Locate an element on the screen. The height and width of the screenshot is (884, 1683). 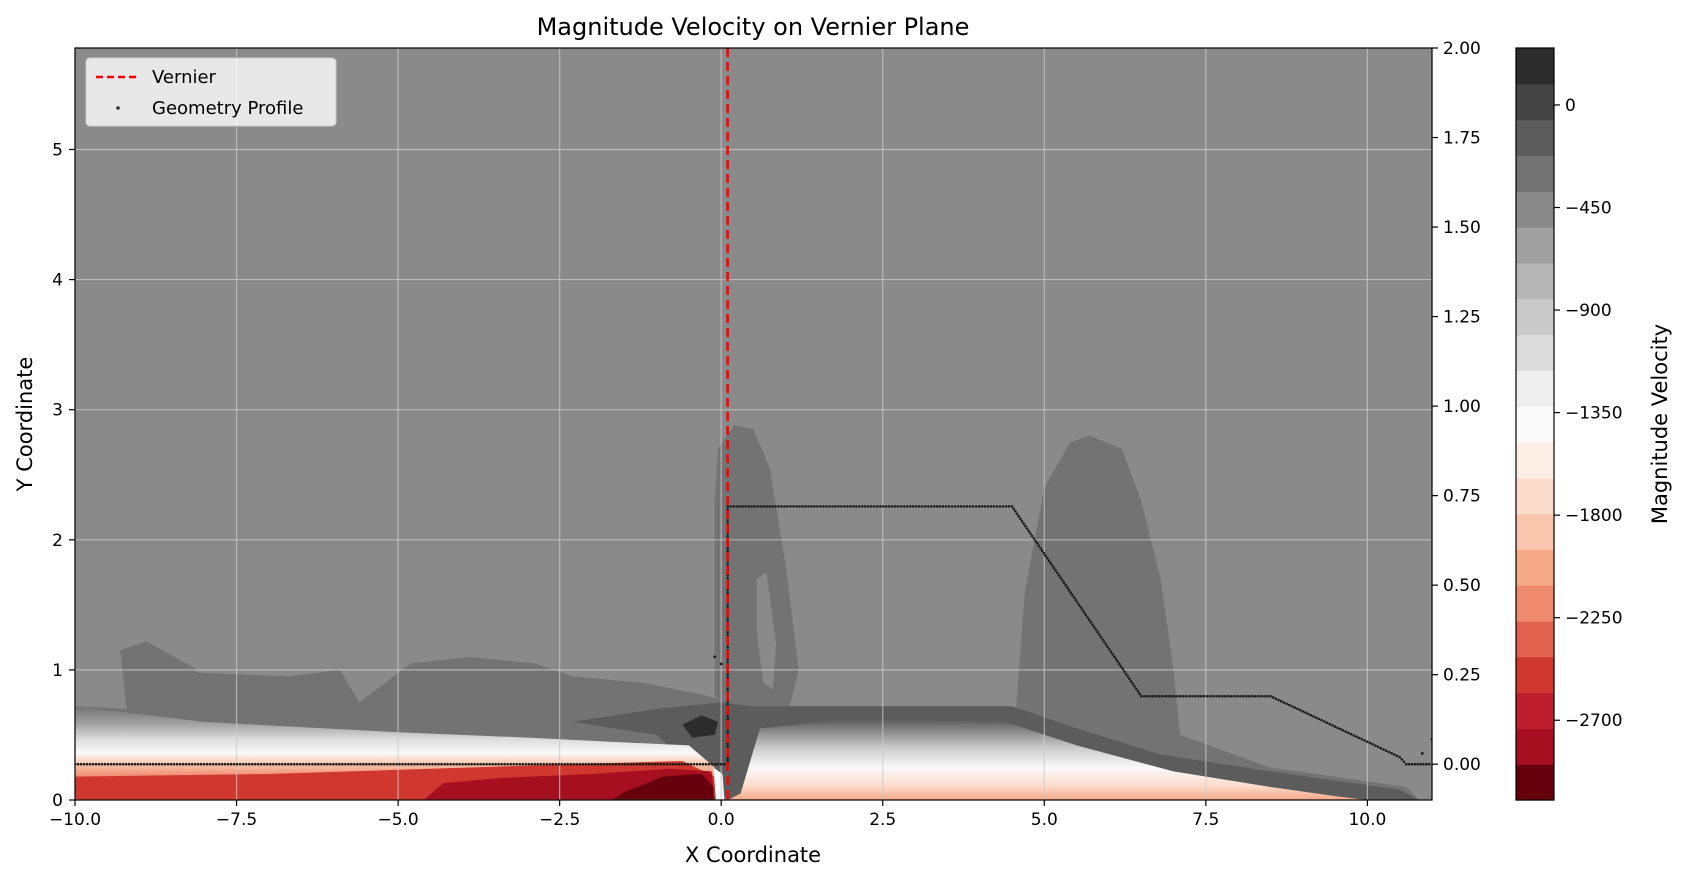
contour-region-vernier-plume is located at coordinates (756, 573).